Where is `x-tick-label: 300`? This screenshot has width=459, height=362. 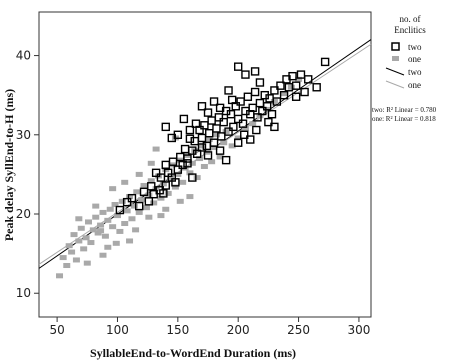
x-tick-label: 300 is located at coordinates (358, 330).